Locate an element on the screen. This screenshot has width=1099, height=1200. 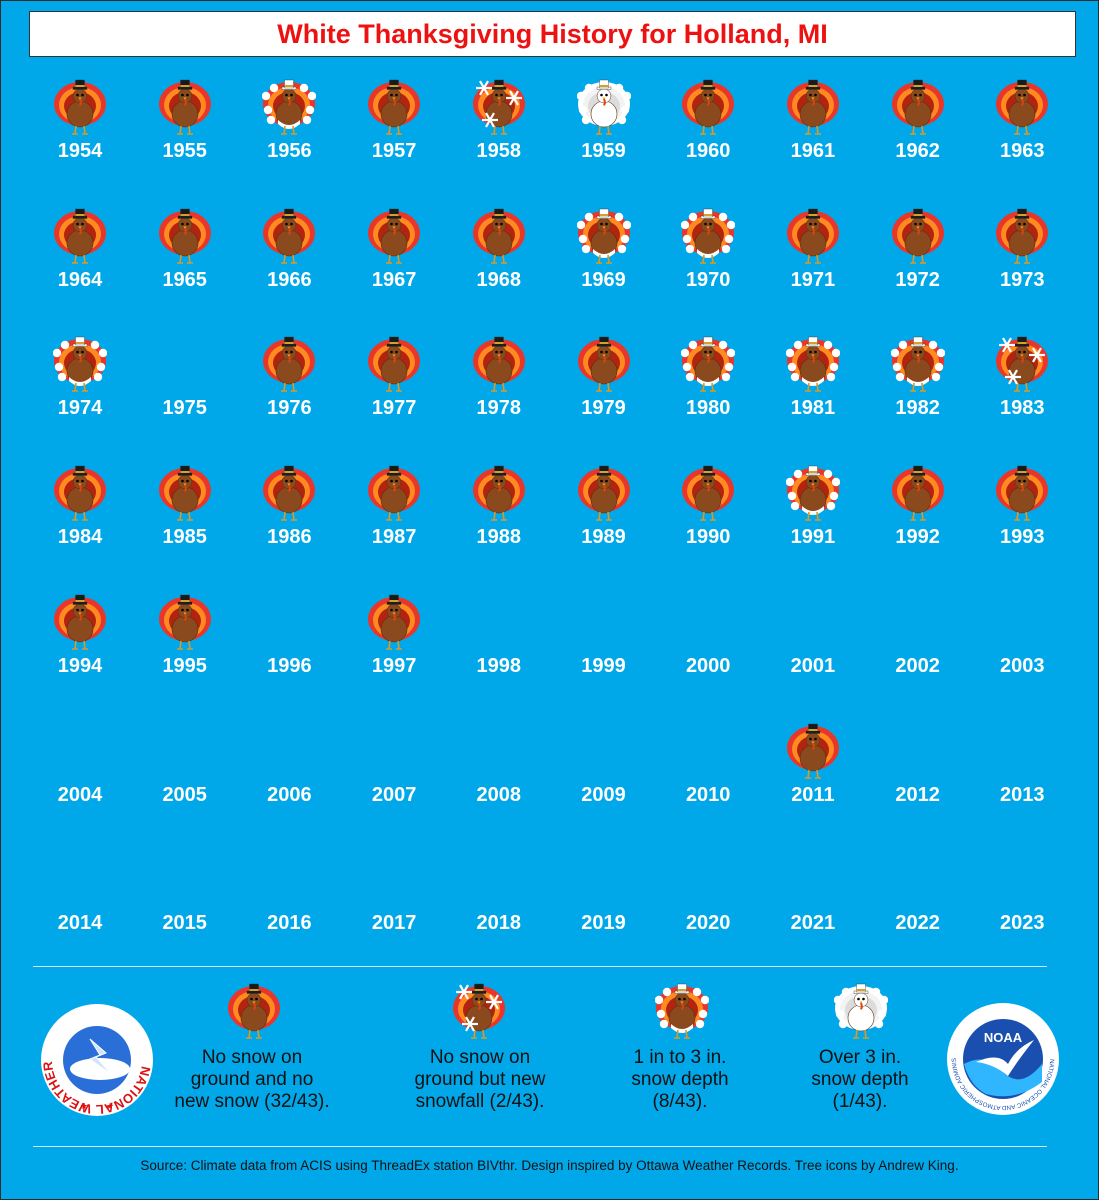
year-cell: 2002 is located at coordinates (918, 653).